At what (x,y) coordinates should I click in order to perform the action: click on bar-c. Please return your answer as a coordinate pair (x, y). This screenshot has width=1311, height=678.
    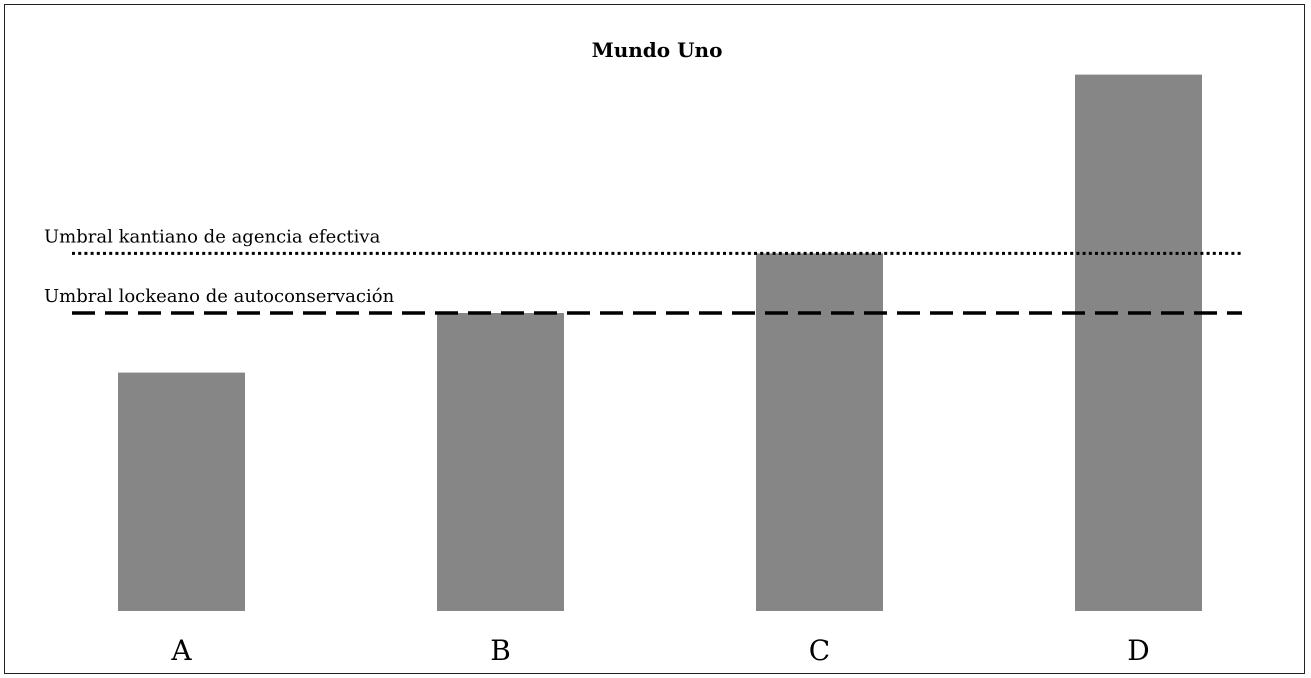
    Looking at the image, I should click on (819, 432).